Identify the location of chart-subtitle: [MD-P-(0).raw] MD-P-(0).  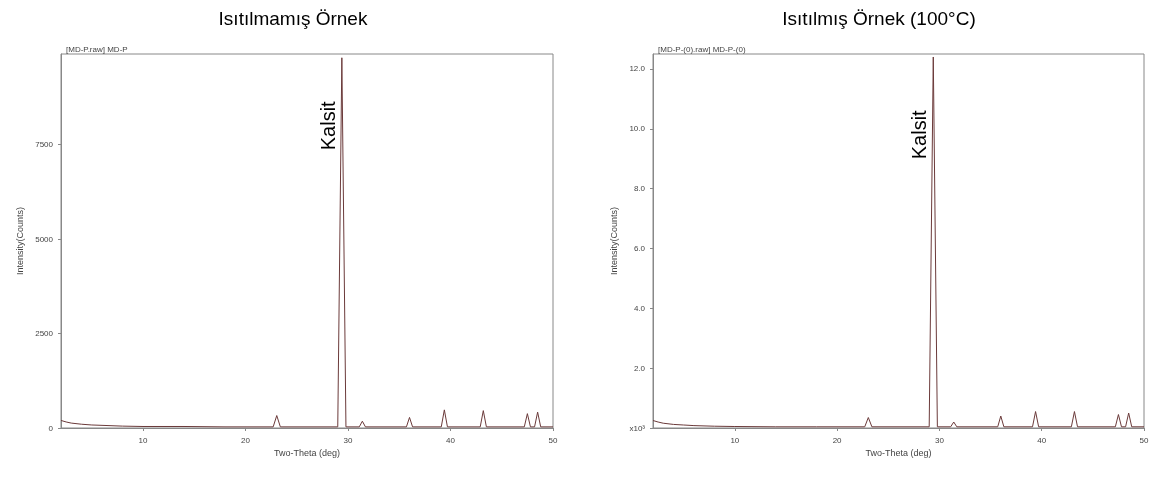
(702, 49).